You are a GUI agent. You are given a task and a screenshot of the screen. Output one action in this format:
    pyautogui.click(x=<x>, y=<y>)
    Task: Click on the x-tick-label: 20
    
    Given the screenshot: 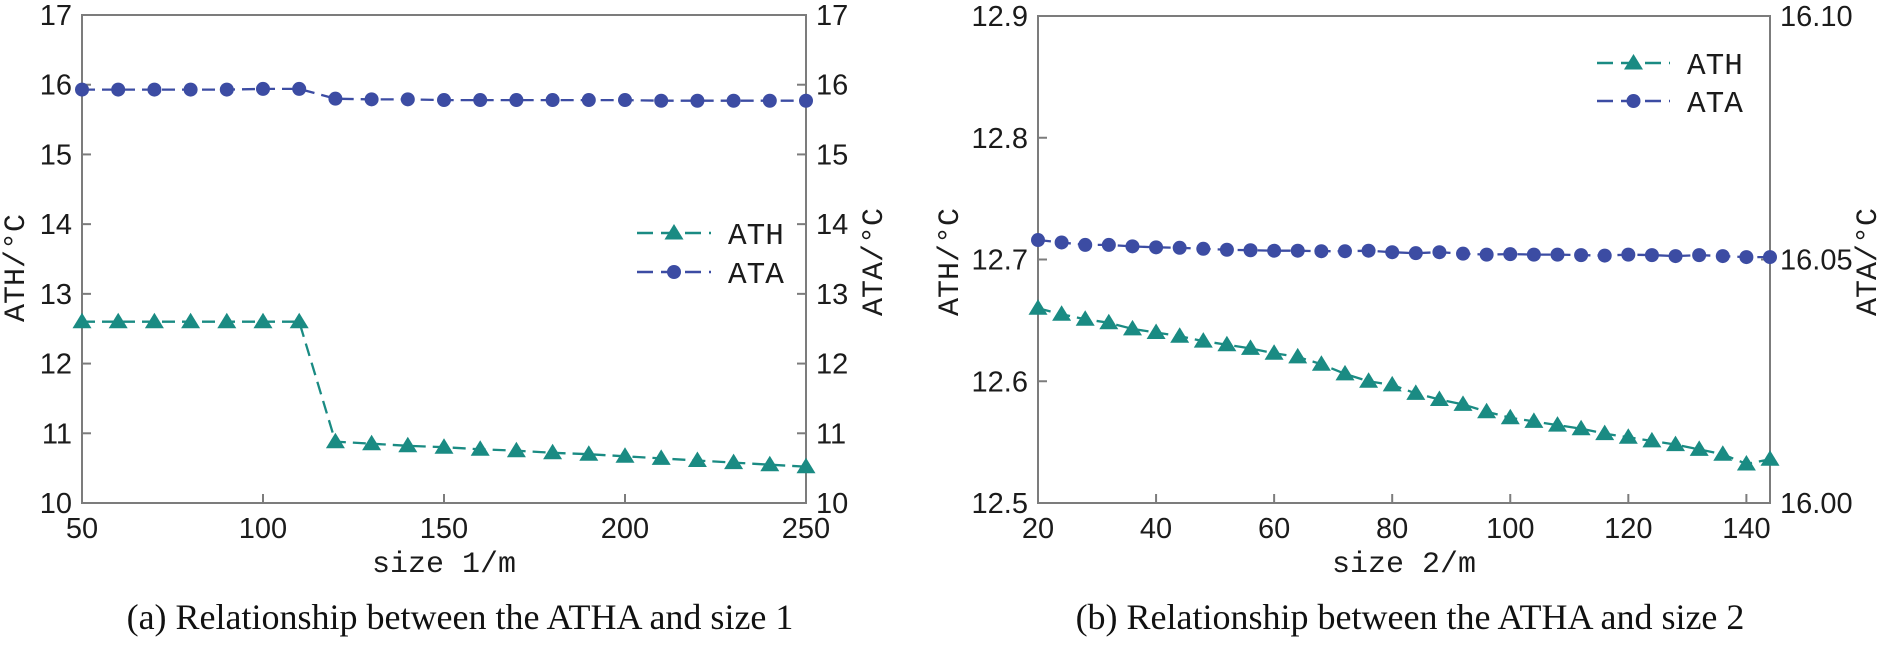 What is the action you would take?
    pyautogui.click(x=1038, y=529)
    